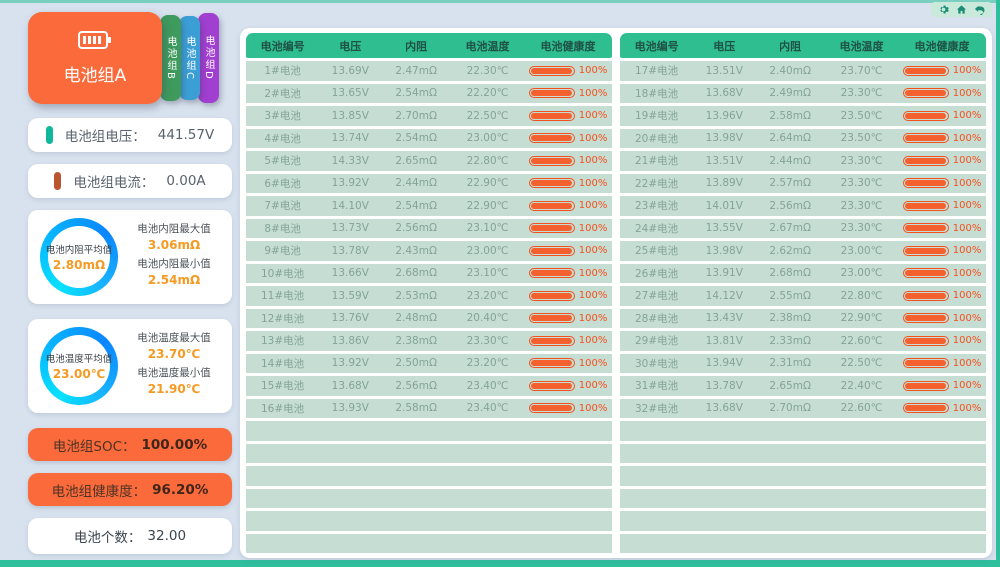  Describe the element at coordinates (861, 115) in the screenshot. I see `cell-t: 23.50℃` at that location.